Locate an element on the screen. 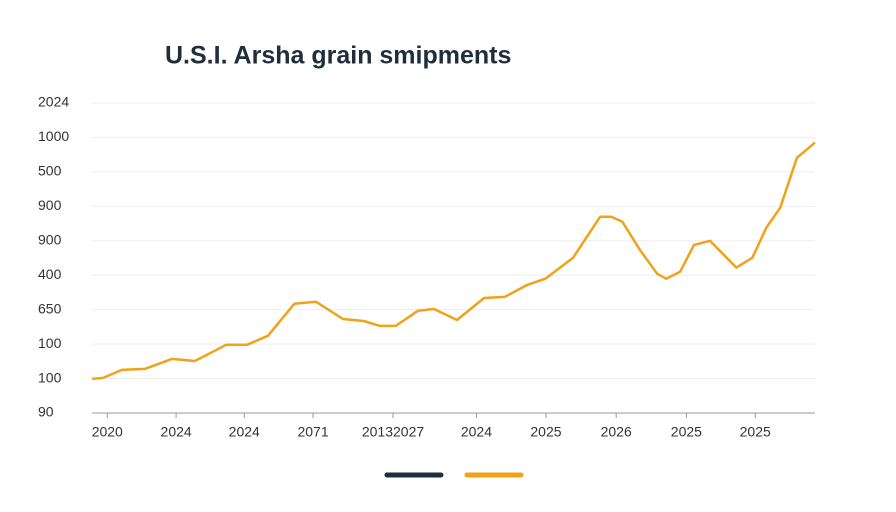  x-tick-label: 2071 is located at coordinates (312, 432).